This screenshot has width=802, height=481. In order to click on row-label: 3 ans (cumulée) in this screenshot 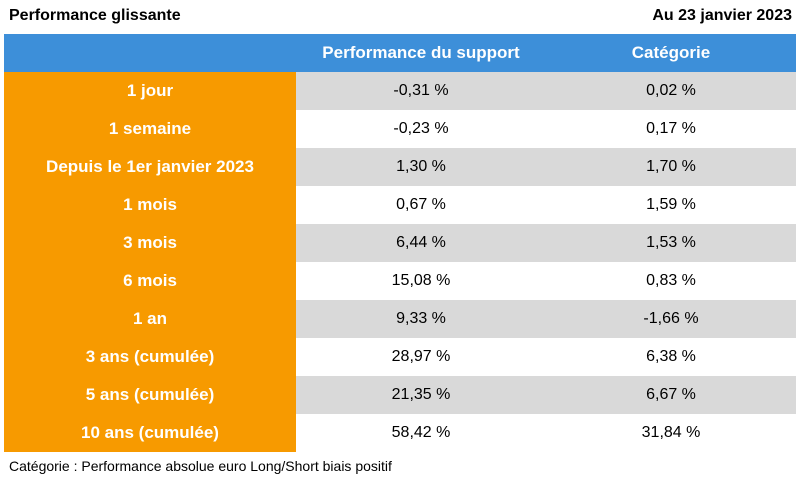, I will do `click(150, 357)`.